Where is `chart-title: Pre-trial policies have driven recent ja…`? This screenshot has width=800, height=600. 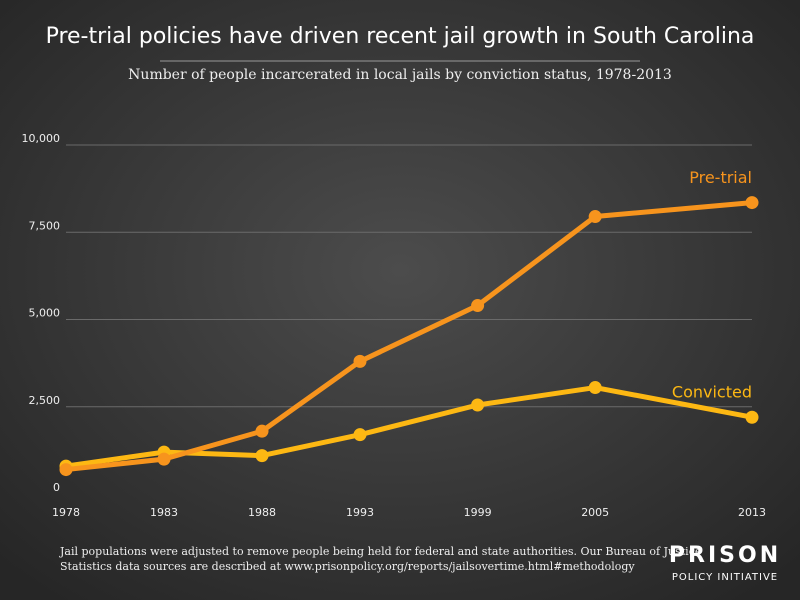
chart-title: Pre-trial policies have driven recent ja… is located at coordinates (400, 36).